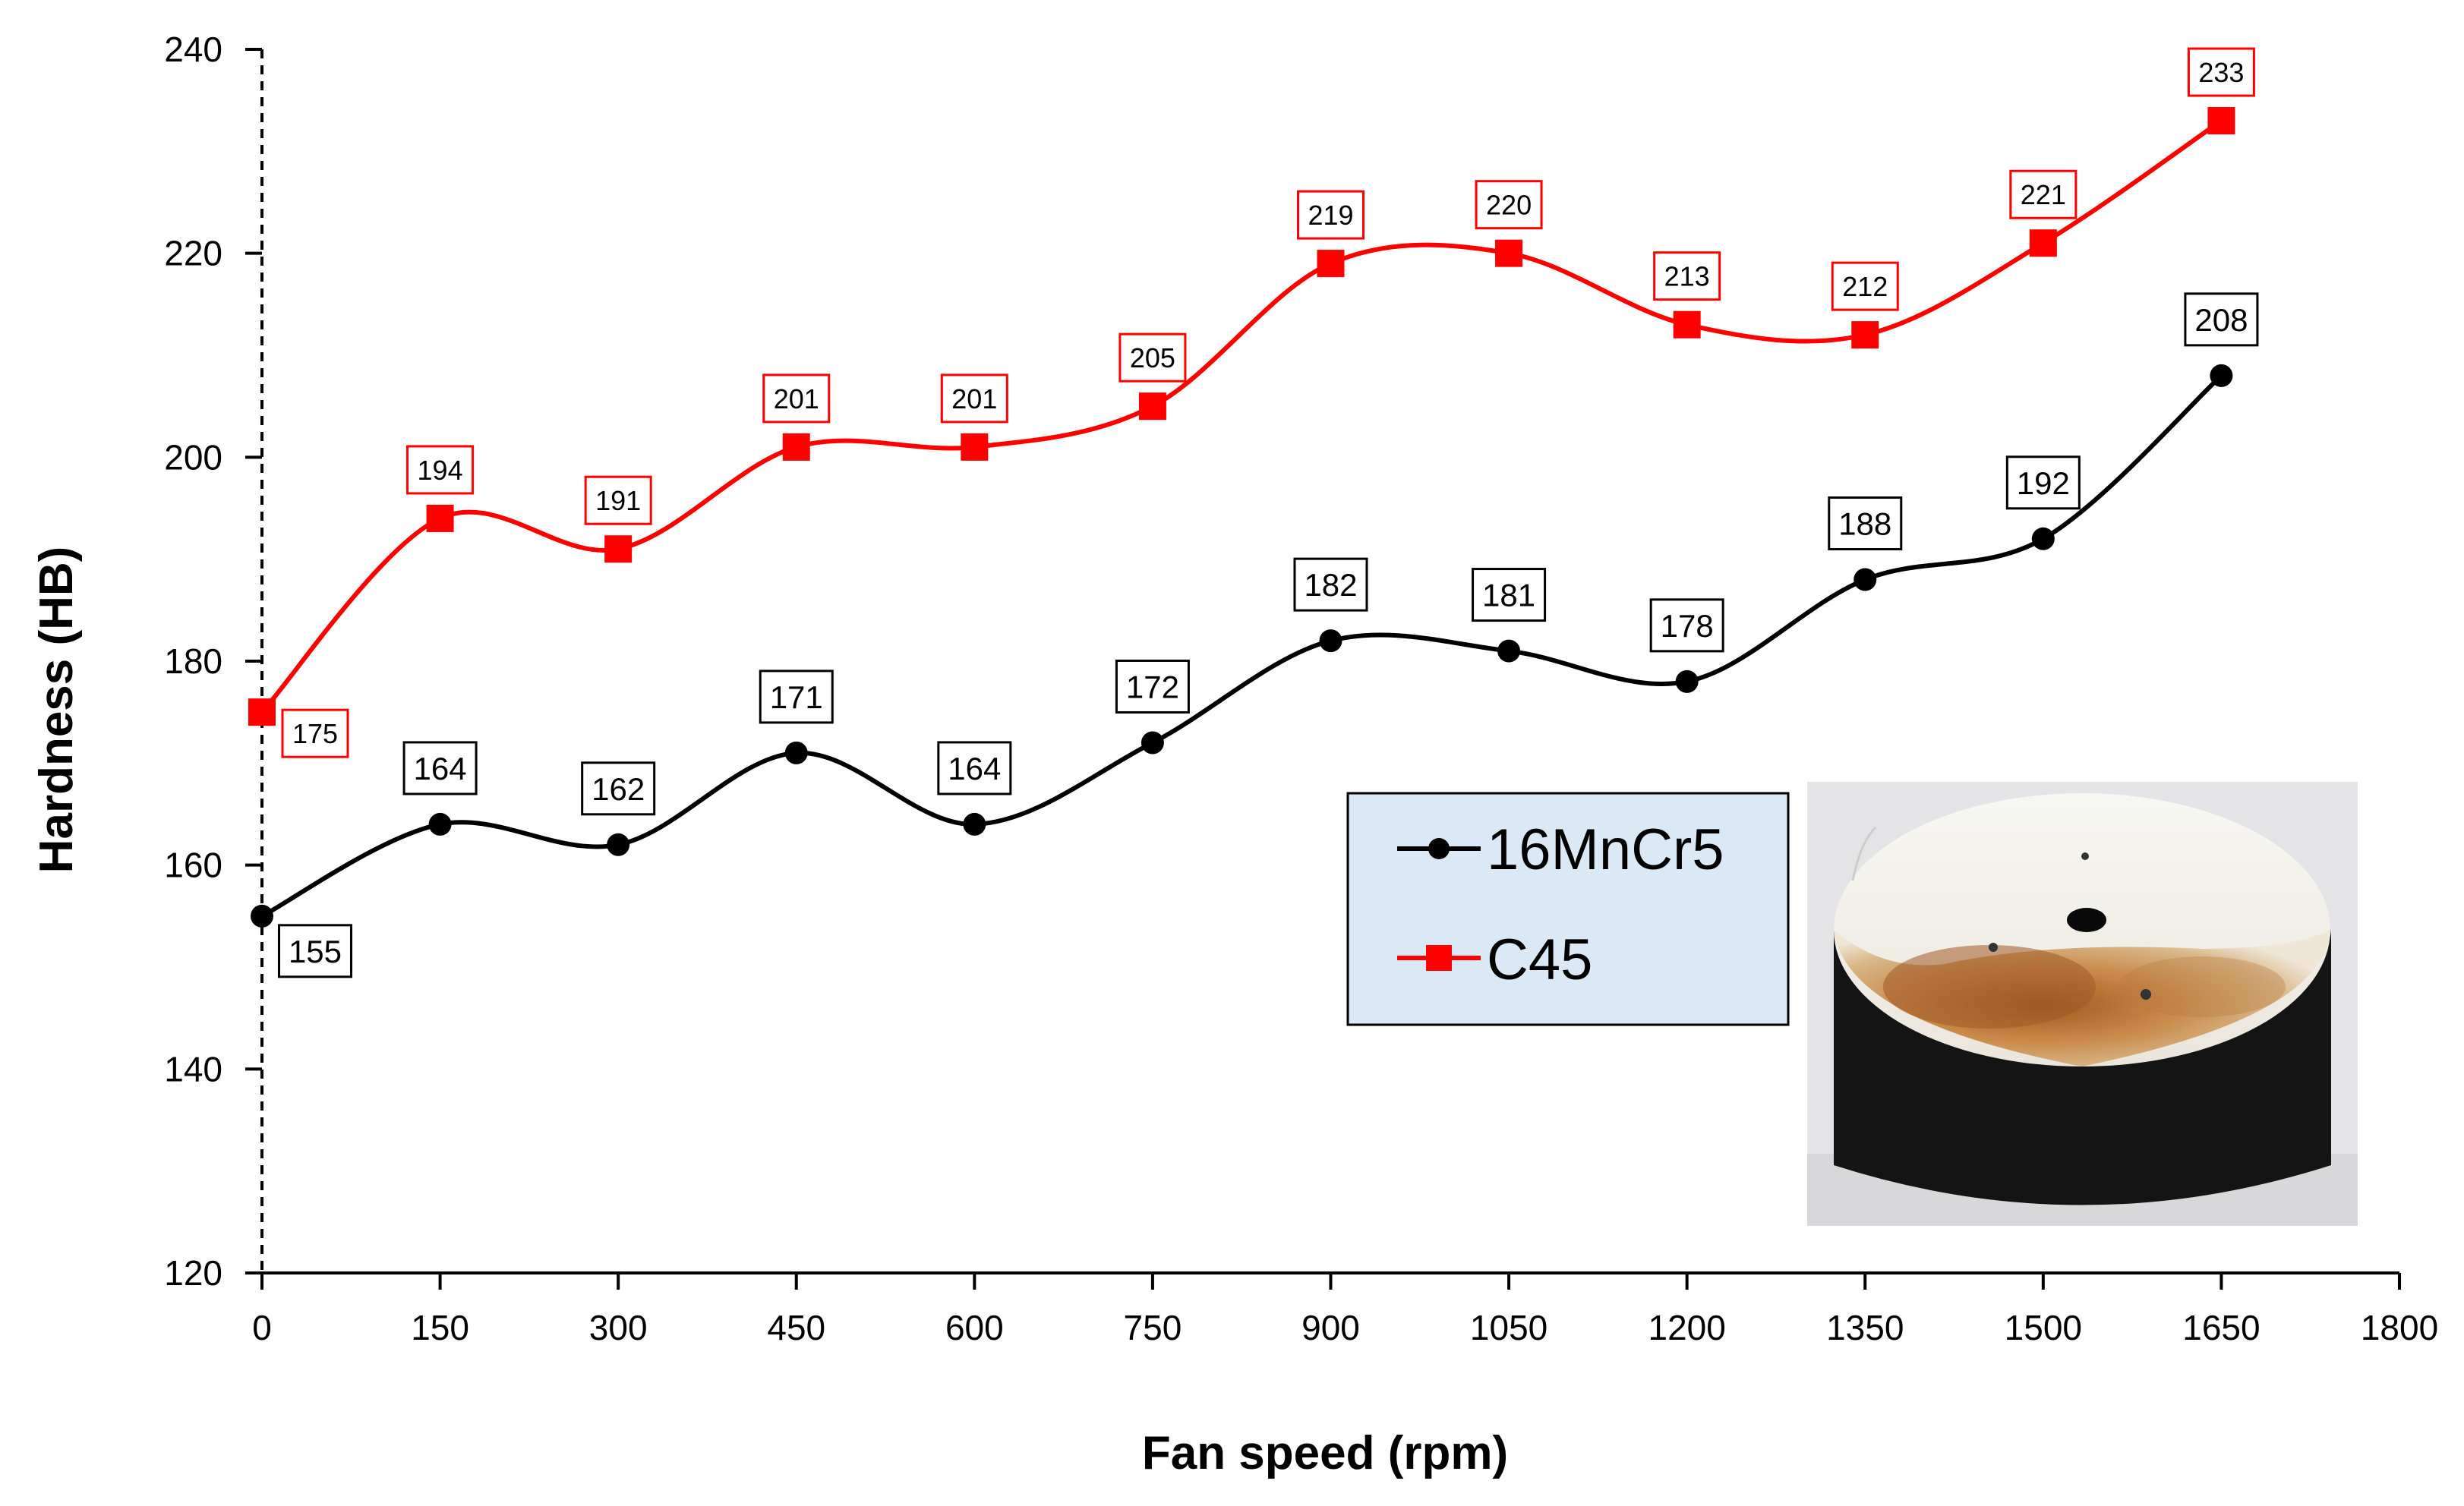 This screenshot has width=2464, height=1506. Describe the element at coordinates (2044, 1327) in the screenshot. I see `x-tick-label: 1500` at that location.